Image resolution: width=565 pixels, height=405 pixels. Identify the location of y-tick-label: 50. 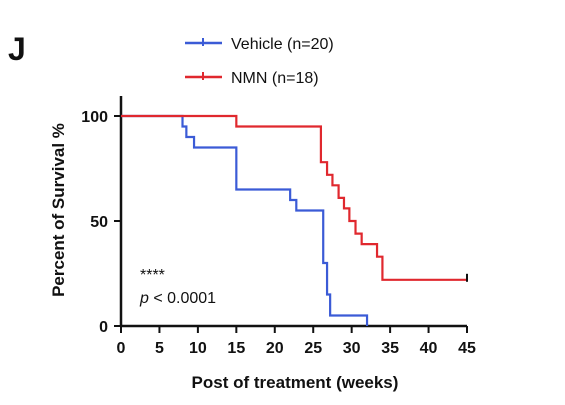
(99, 222).